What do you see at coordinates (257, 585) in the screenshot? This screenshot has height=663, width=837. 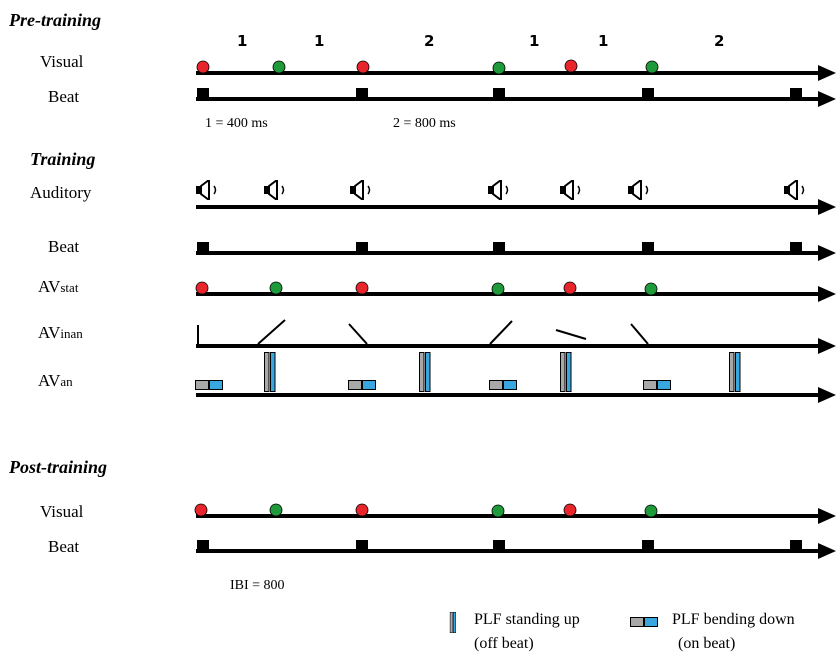 I see `note-ibi: IBI = 800` at bounding box center [257, 585].